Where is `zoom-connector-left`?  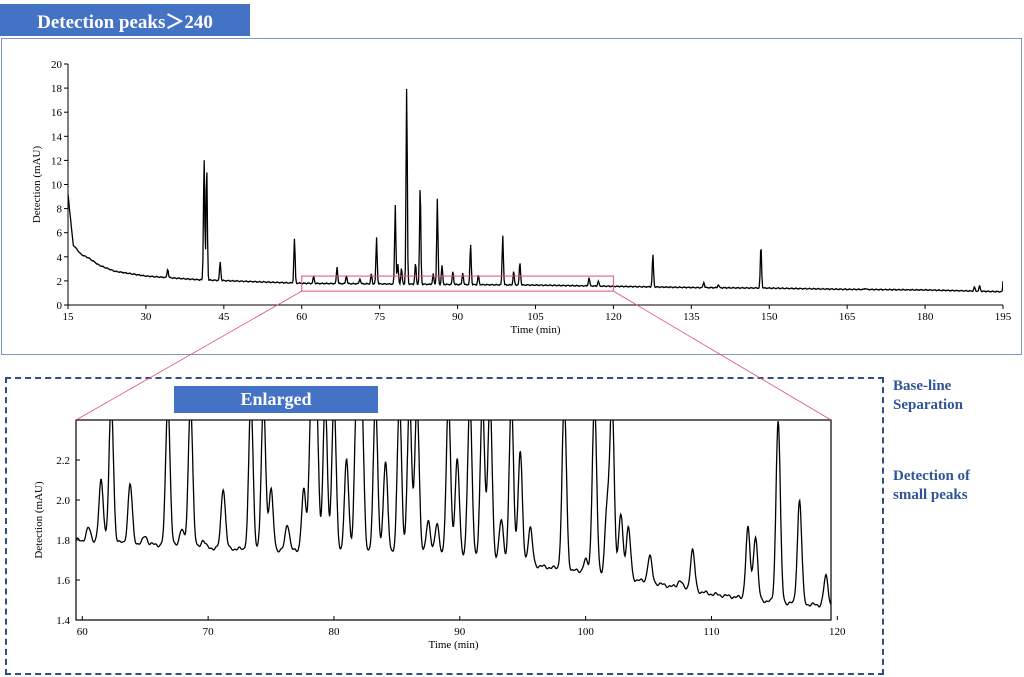
zoom-connector-left is located at coordinates (188, 355).